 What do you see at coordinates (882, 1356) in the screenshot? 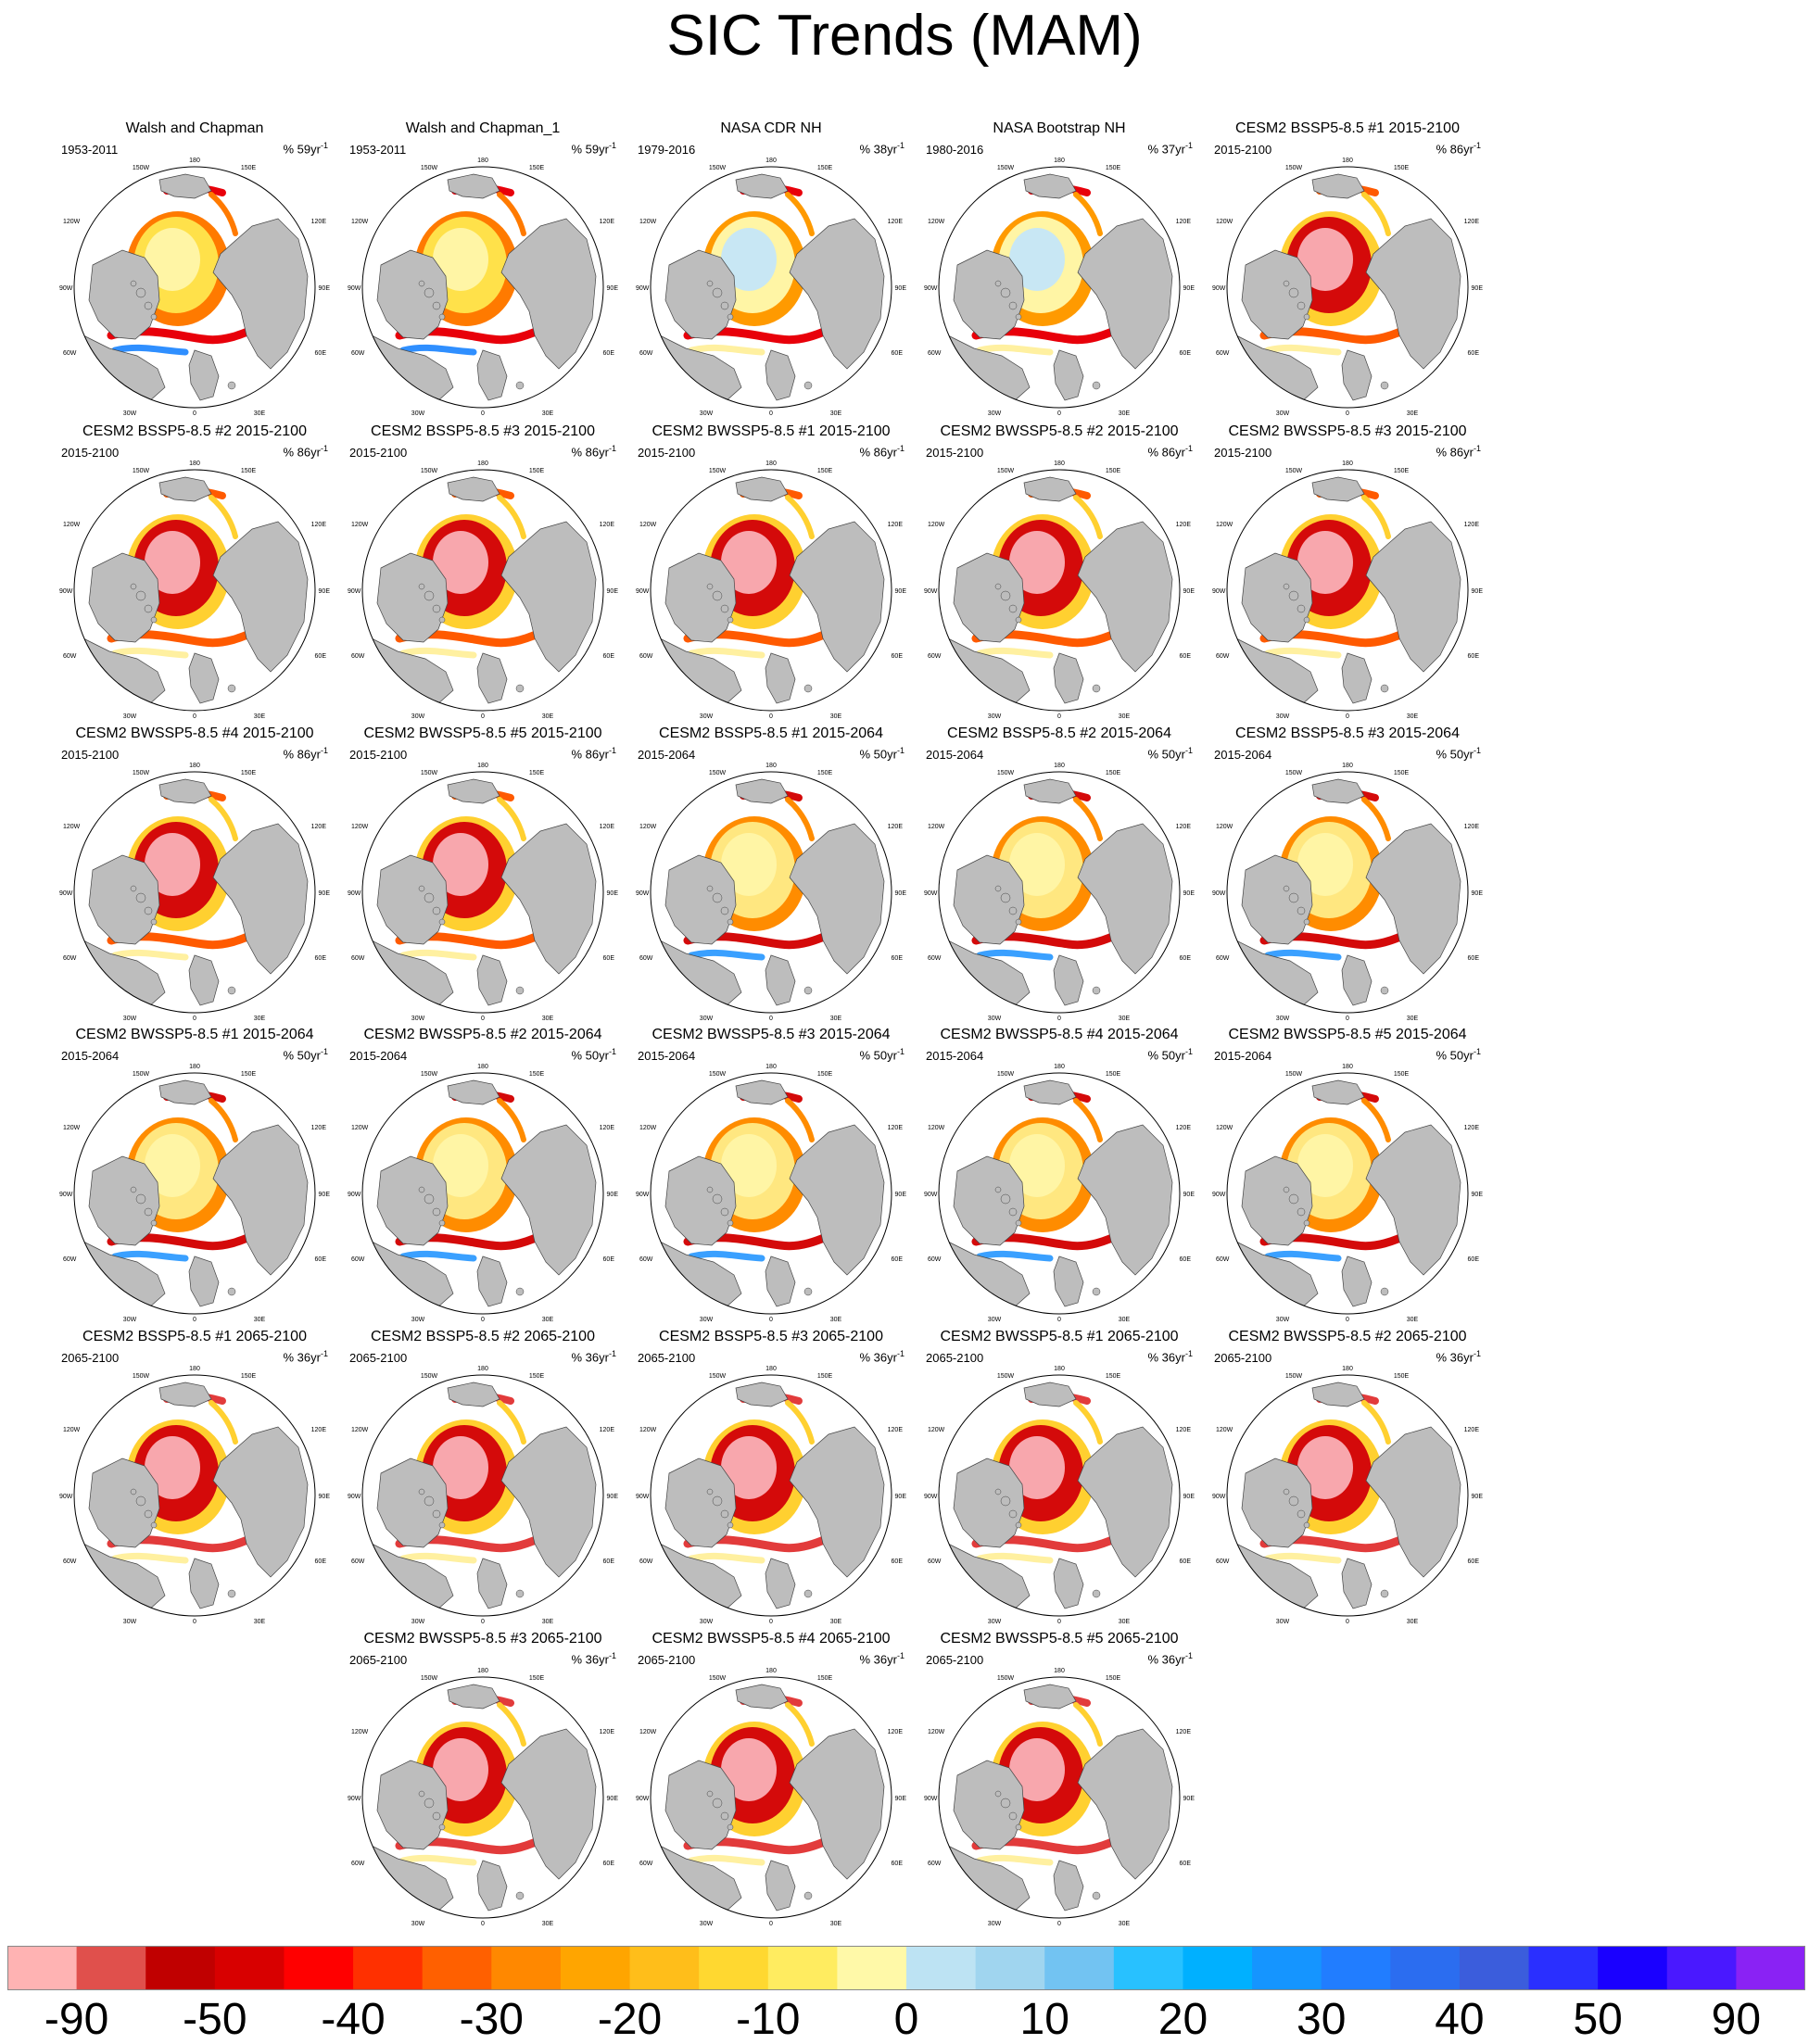
I see `panel-units: % 36yr-1` at bounding box center [882, 1356].